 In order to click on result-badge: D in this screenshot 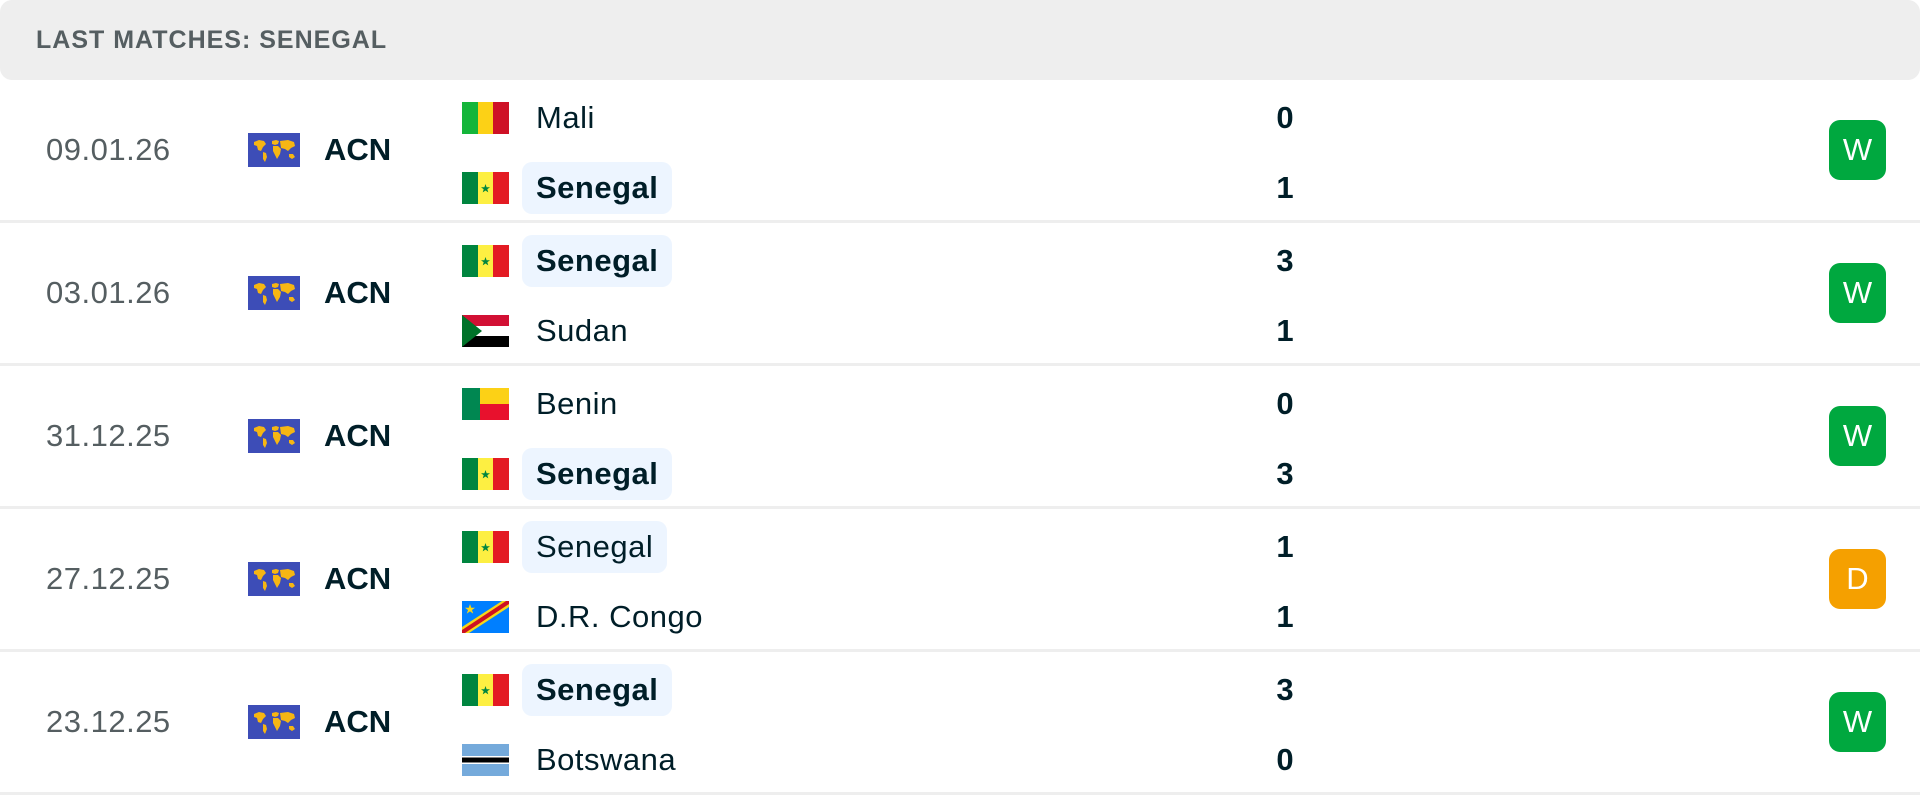, I will do `click(1857, 579)`.